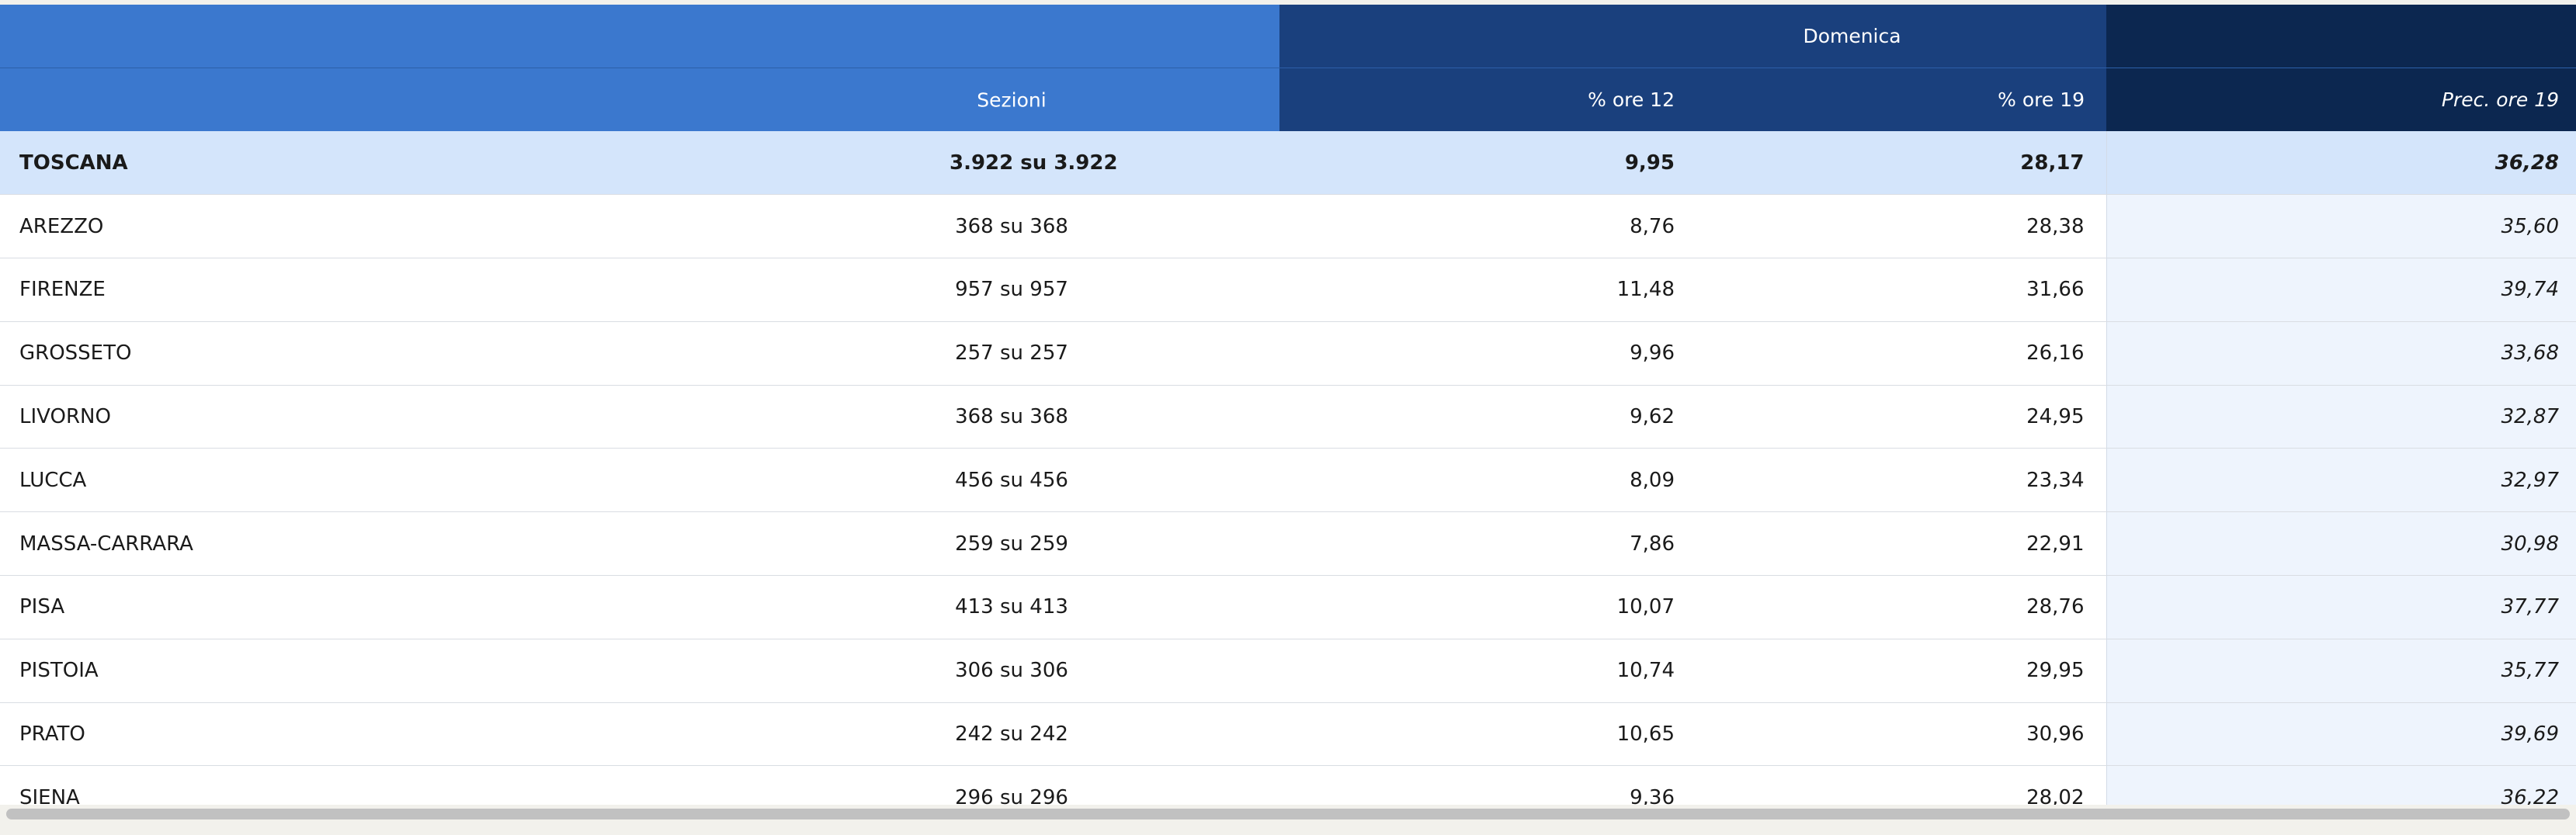 The image size is (2576, 835). Describe the element at coordinates (2341, 734) in the screenshot. I see `cell-prec: 39,69` at that location.